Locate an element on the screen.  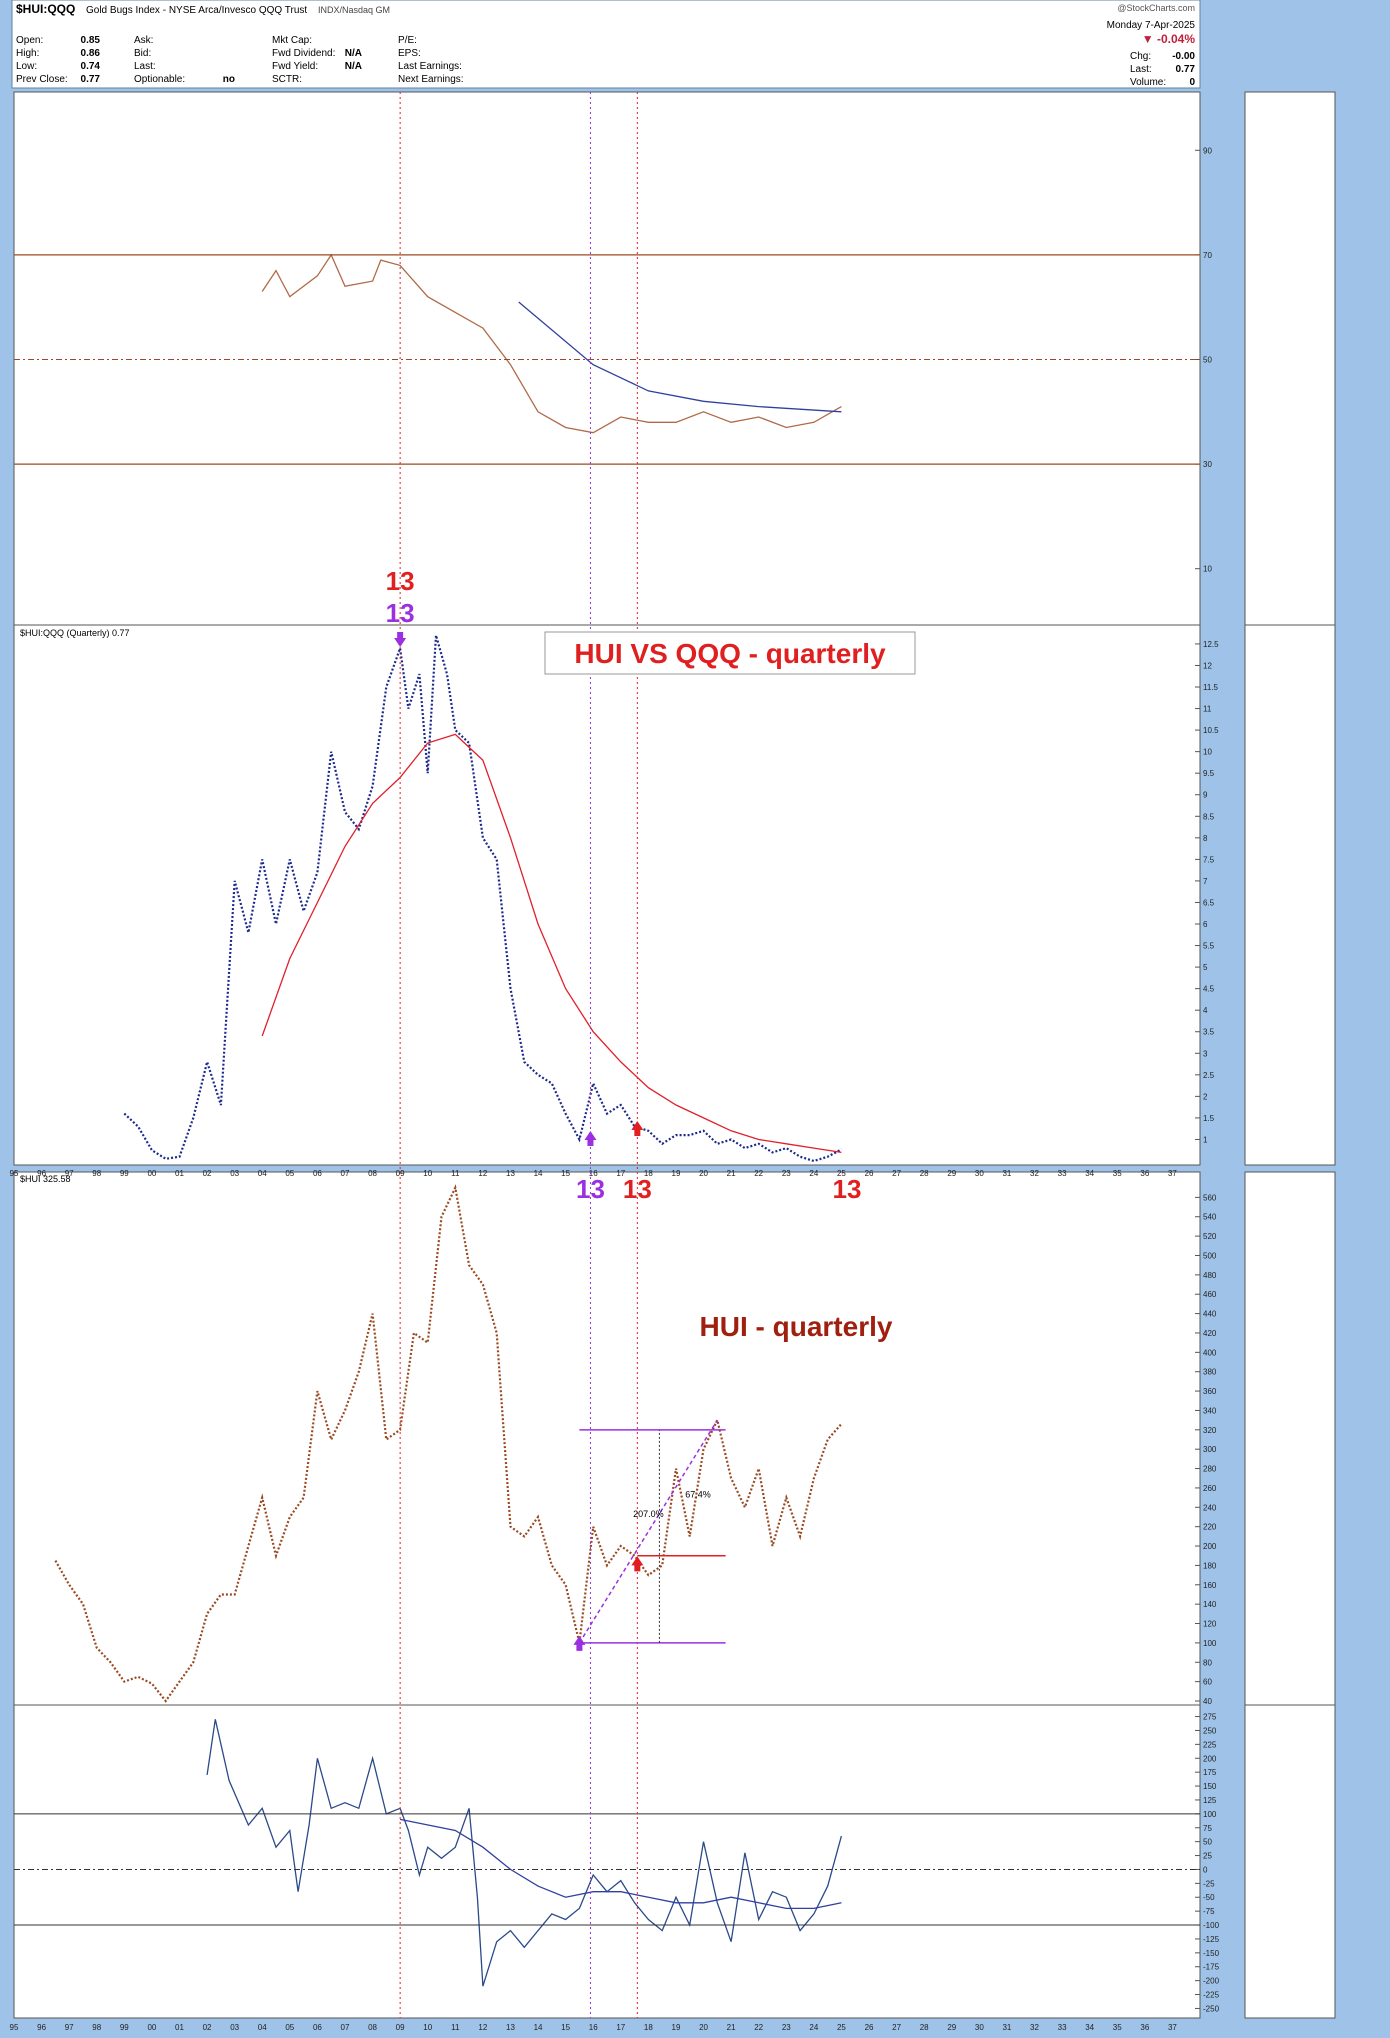
quote-label: Next Earnings: is located at coordinates (431, 79).